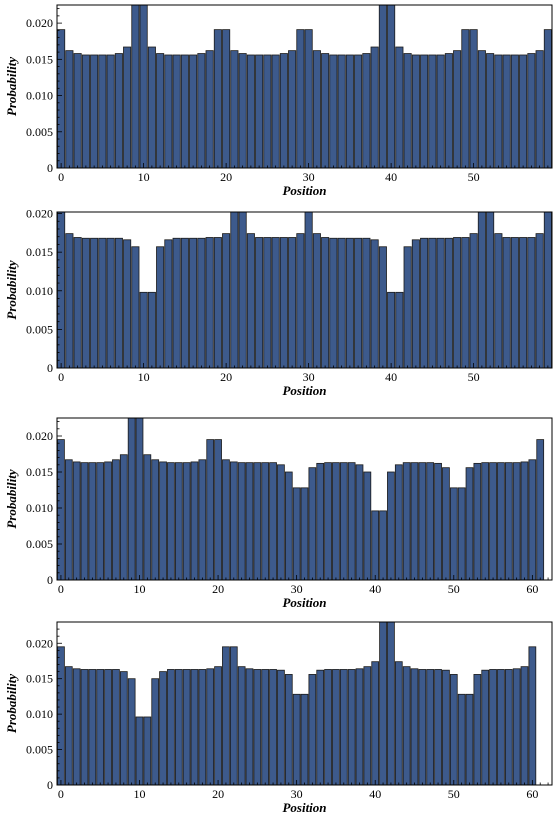  Describe the element at coordinates (50, 368) in the screenshot. I see `y-tick-label: 0` at that location.